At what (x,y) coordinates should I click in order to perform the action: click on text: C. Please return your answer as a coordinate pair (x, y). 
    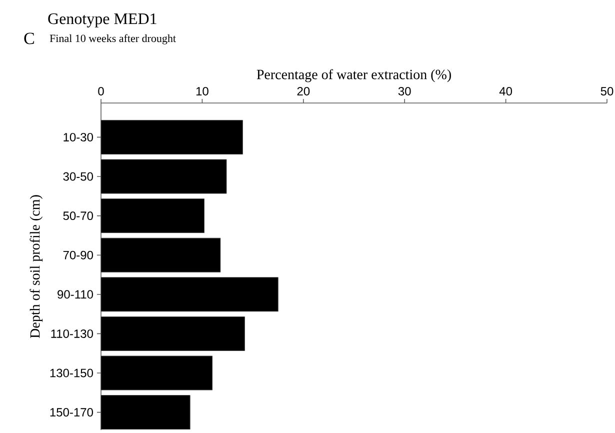
    Looking at the image, I should click on (29, 38).